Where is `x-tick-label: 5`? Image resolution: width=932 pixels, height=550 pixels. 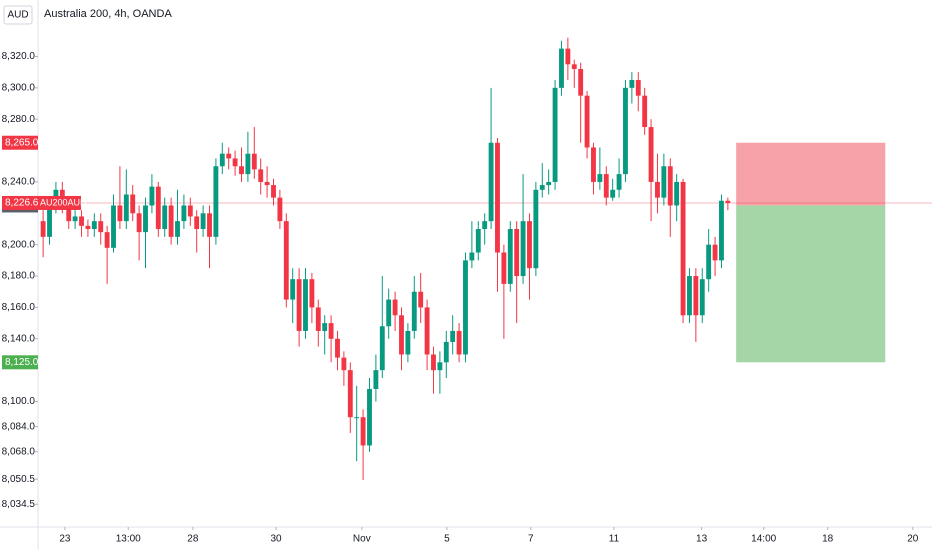
x-tick-label: 5 is located at coordinates (447, 539).